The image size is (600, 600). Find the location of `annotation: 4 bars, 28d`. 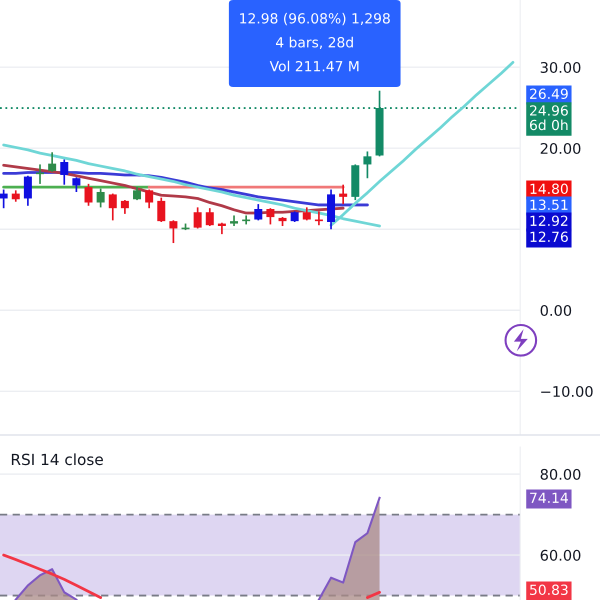

annotation: 4 bars, 28d is located at coordinates (314, 42).